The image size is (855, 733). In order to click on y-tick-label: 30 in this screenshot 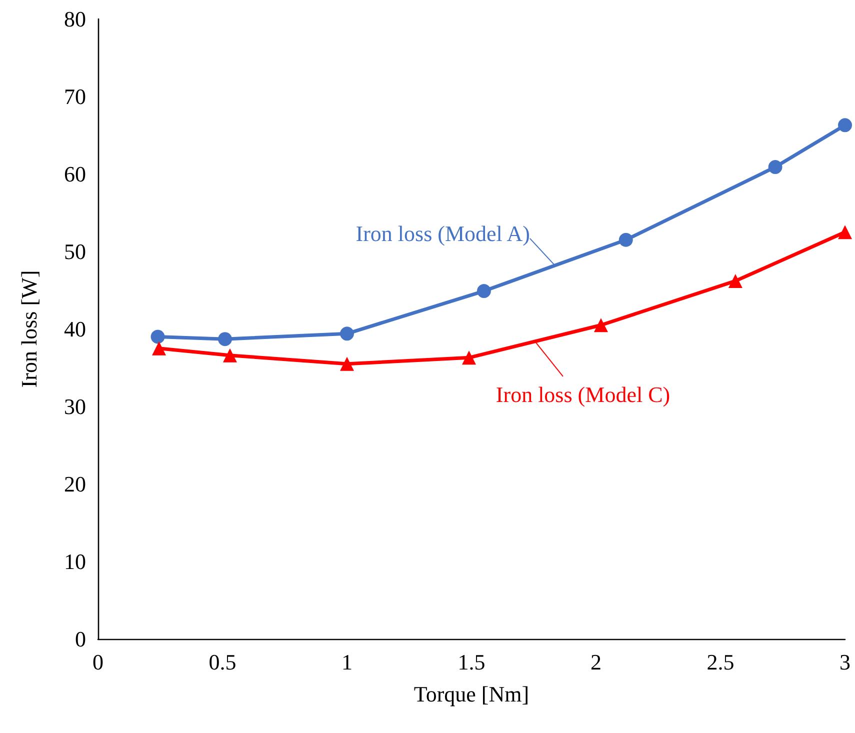, I will do `click(75, 406)`.